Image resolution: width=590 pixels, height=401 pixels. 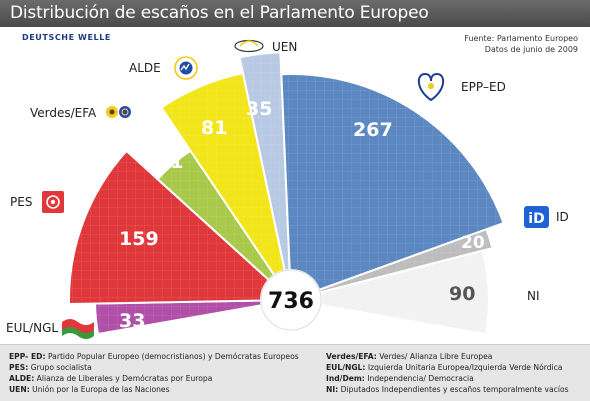 I want to click on value-label-eul: 33, so click(x=132, y=321).